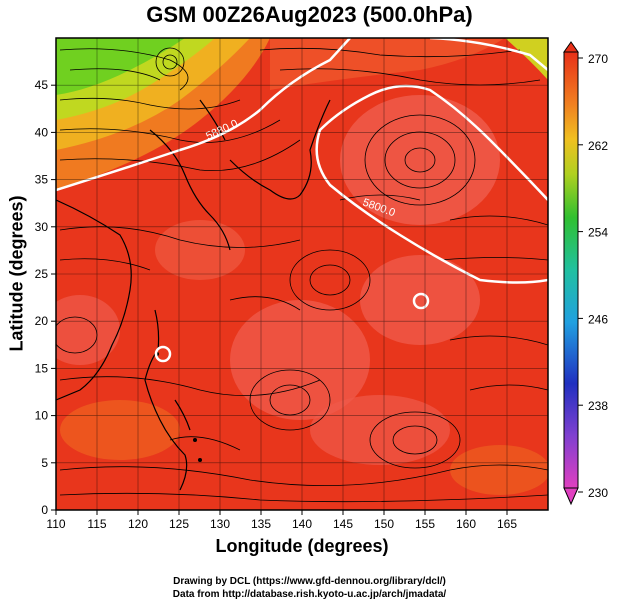 The image size is (619, 605). Describe the element at coordinates (384, 524) in the screenshot. I see `x-tick-label: 150` at that location.